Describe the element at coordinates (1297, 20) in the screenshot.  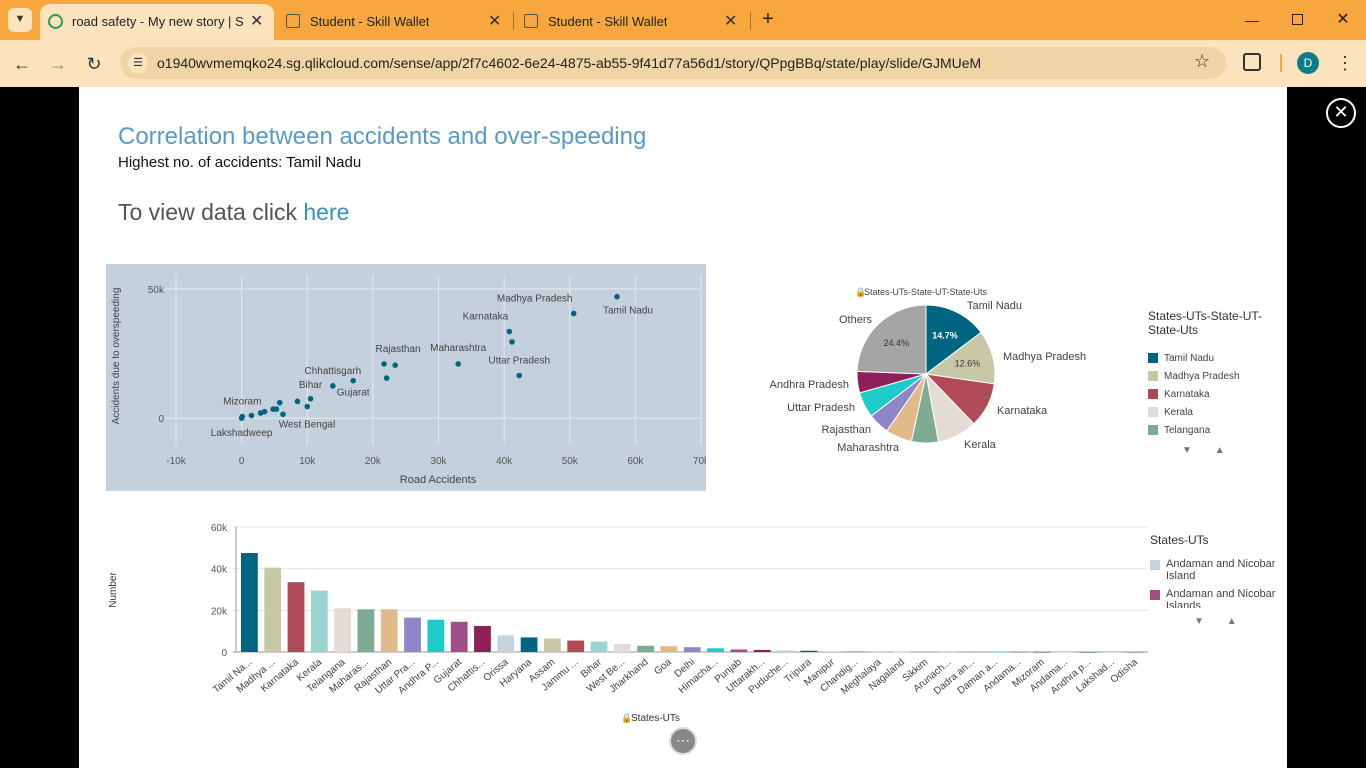
I see `restore-button` at that location.